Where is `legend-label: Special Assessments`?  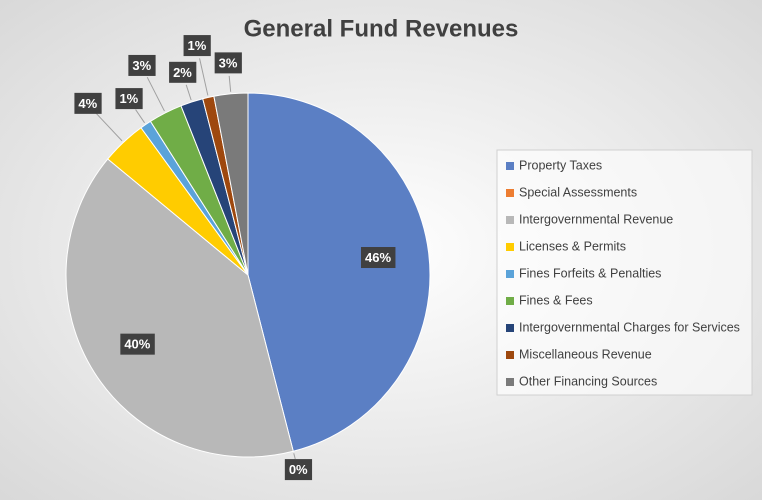 legend-label: Special Assessments is located at coordinates (578, 192).